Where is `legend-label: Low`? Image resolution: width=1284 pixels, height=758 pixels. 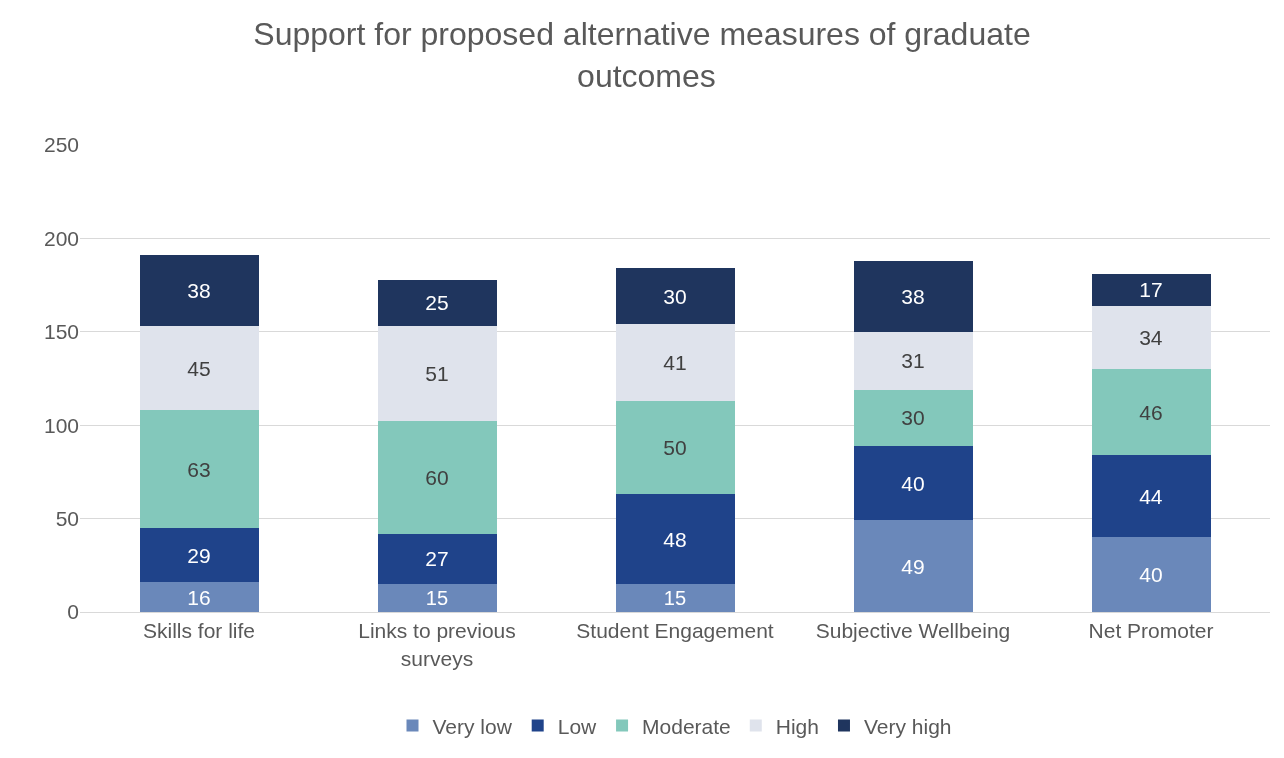 legend-label: Low is located at coordinates (577, 726).